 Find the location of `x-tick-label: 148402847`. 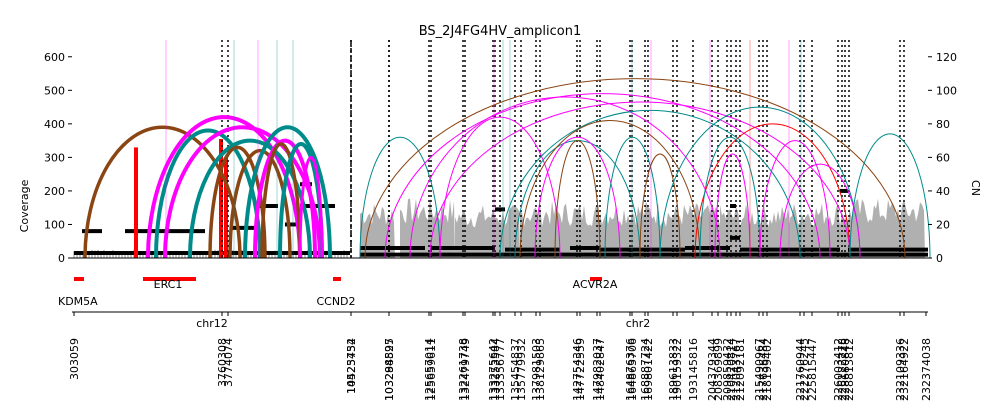

x-tick-label: 148402847 is located at coordinates (600, 369).